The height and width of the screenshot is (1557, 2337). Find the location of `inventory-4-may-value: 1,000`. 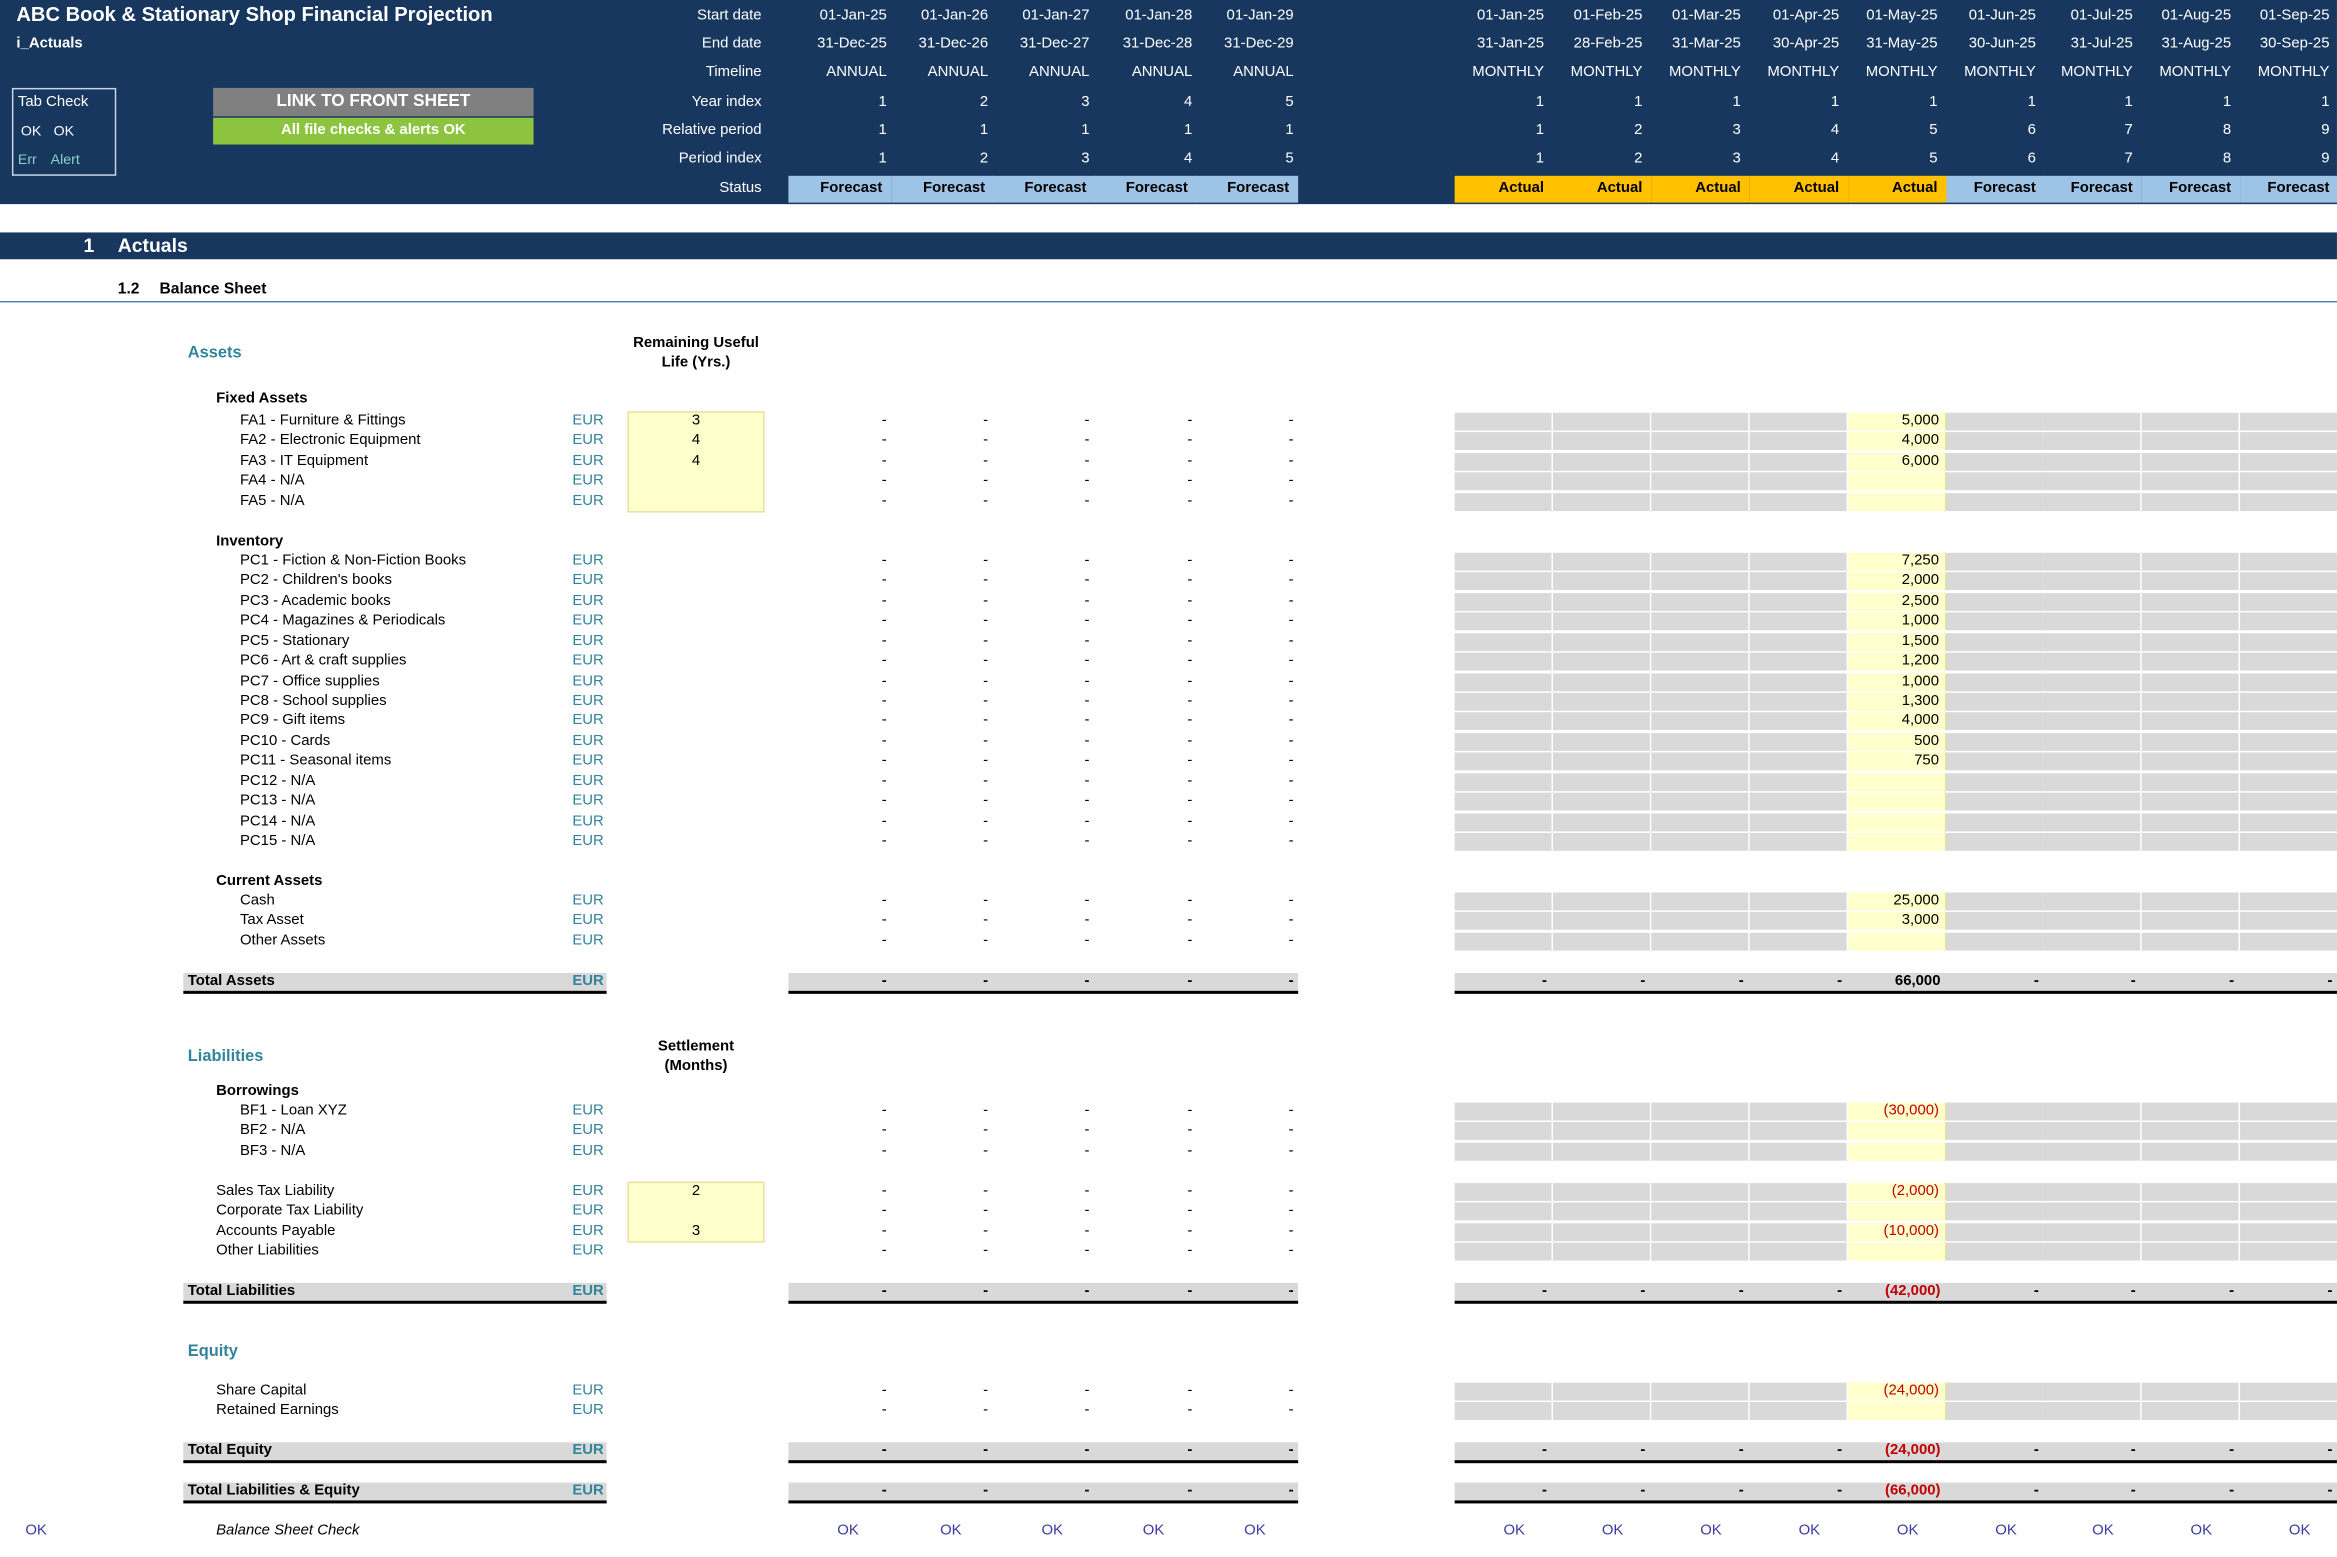

inventory-4-may-value: 1,000 is located at coordinates (1897, 621).